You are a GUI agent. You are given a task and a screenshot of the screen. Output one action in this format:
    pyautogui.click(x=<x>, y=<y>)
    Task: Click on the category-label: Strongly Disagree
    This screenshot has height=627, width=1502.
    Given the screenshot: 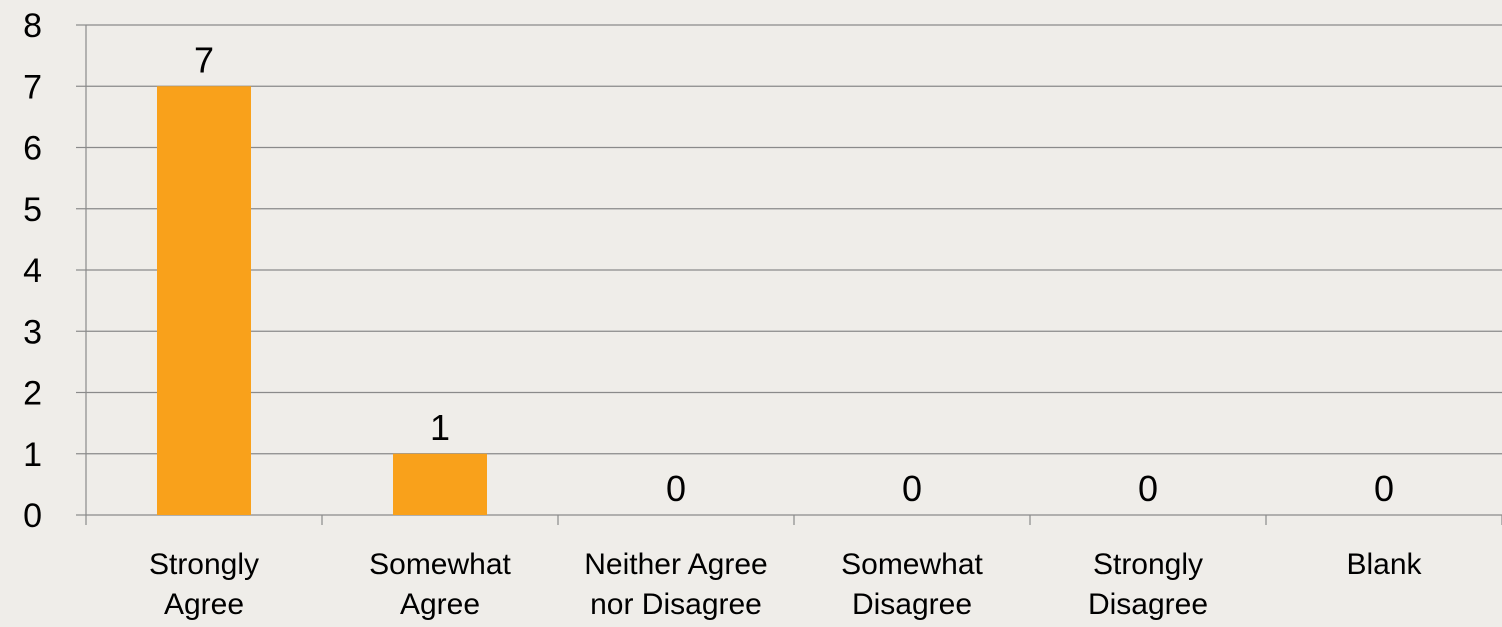 What is the action you would take?
    pyautogui.click(x=1148, y=584)
    